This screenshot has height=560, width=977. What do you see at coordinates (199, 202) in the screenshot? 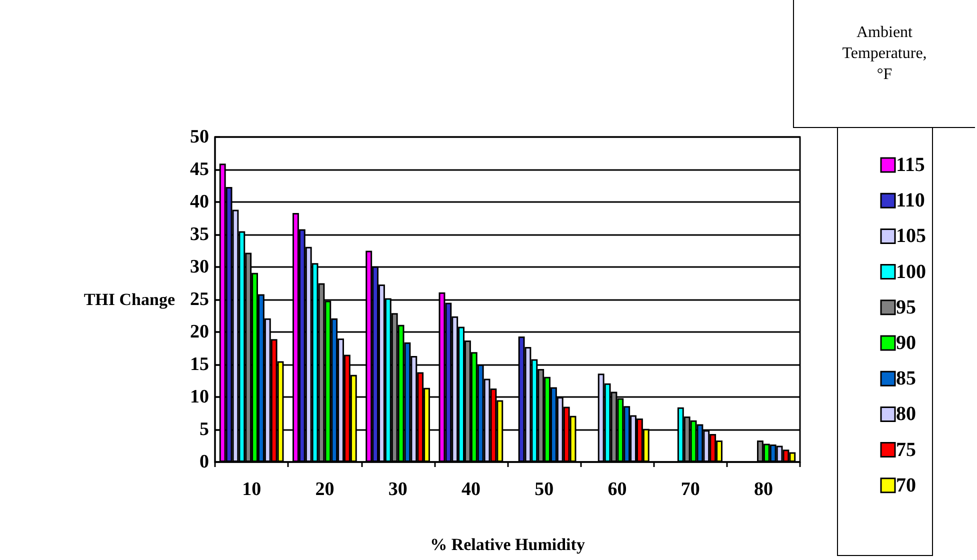
I see `y-tick-label: 40` at bounding box center [199, 202].